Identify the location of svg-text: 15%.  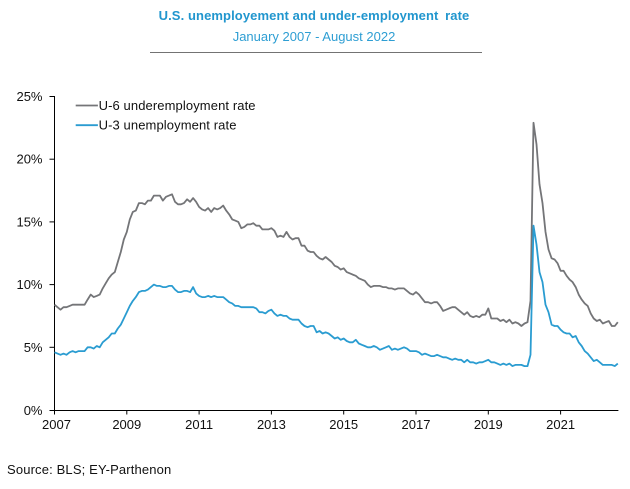
(29, 221).